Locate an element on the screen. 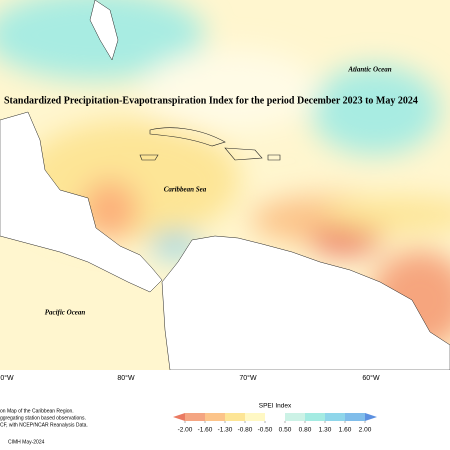  ocean-label: Caribbean Sea is located at coordinates (185, 190).